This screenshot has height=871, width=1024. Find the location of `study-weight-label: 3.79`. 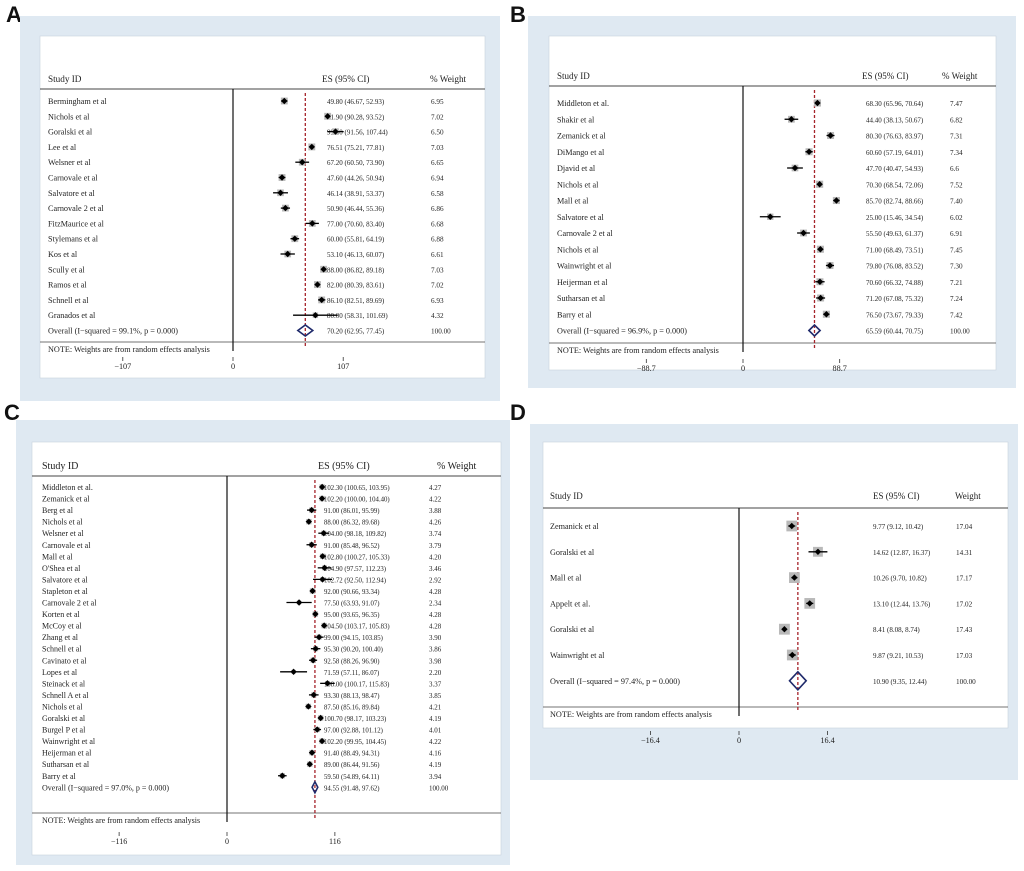

study-weight-label: 3.79 is located at coordinates (435, 546).